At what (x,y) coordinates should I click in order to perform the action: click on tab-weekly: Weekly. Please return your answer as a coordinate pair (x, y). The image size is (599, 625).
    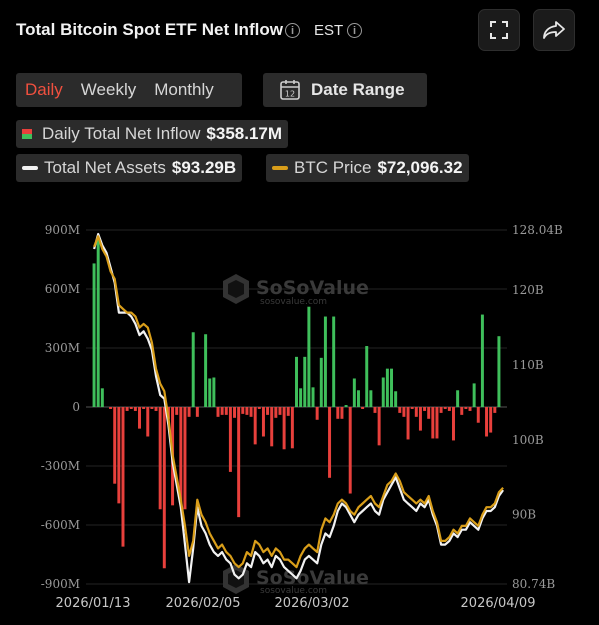
    Looking at the image, I should click on (108, 89).